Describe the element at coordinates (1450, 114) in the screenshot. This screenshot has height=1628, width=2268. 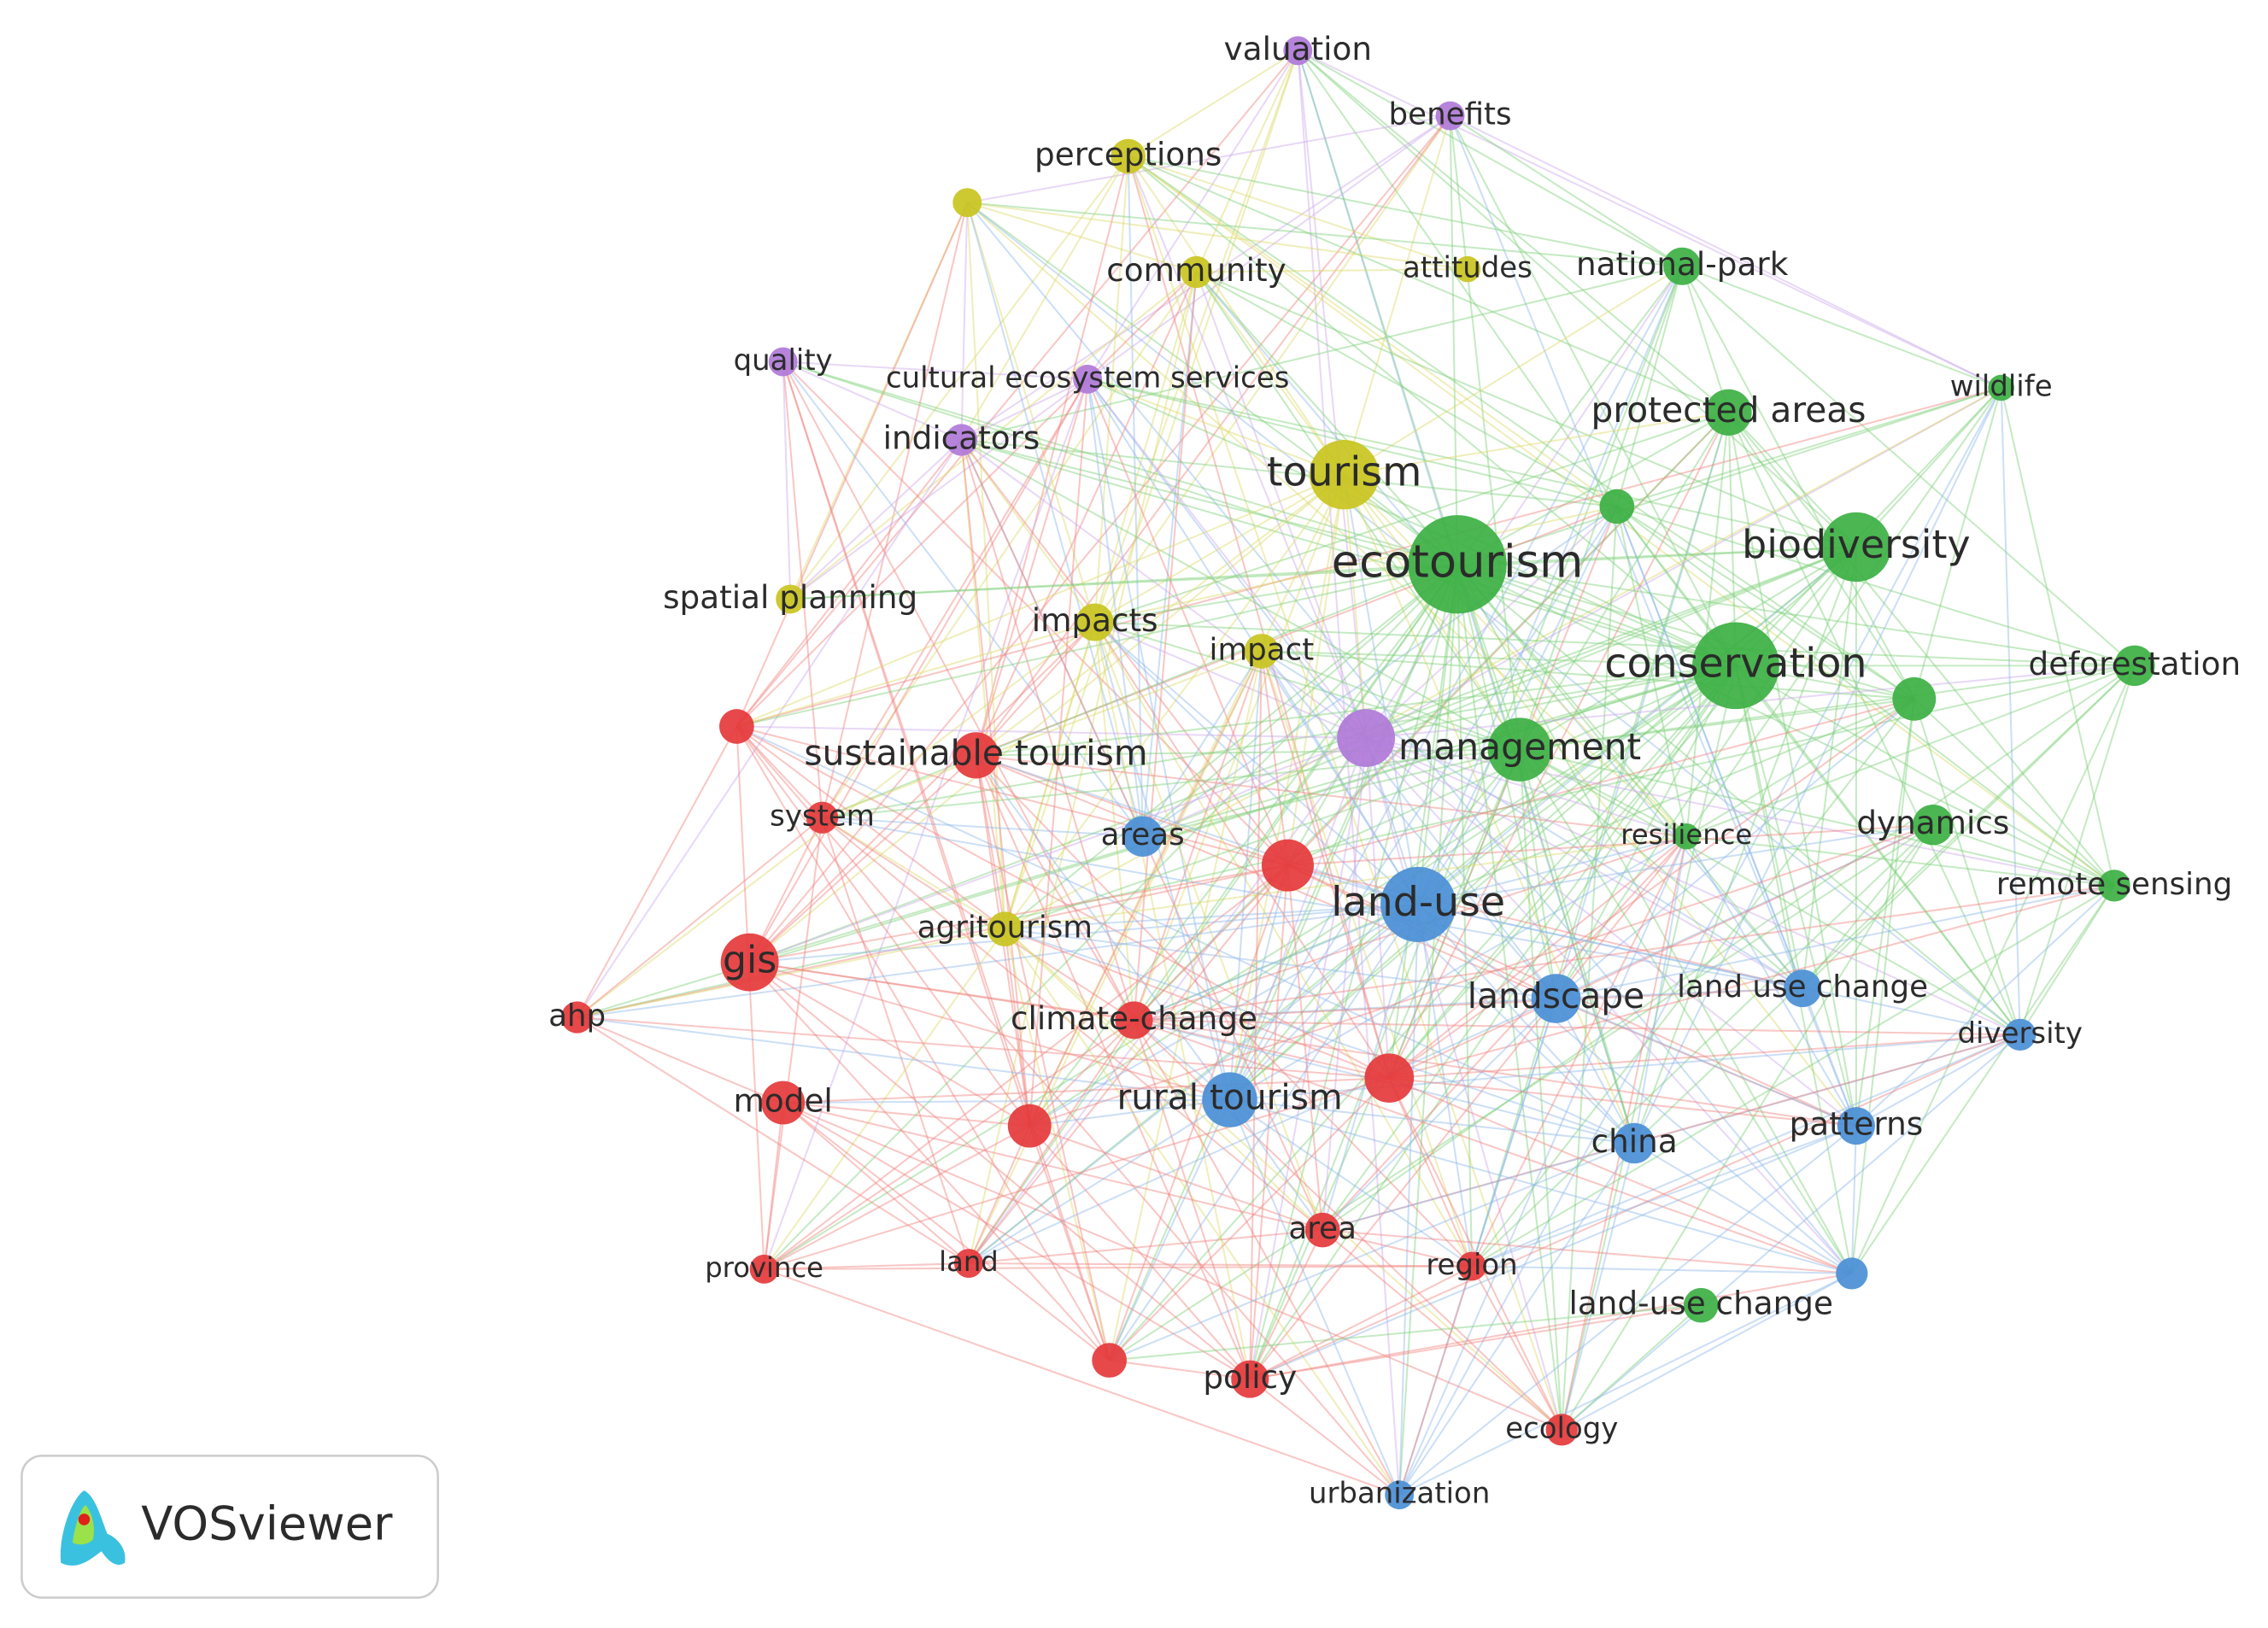
I see `node-label: benefits` at that location.